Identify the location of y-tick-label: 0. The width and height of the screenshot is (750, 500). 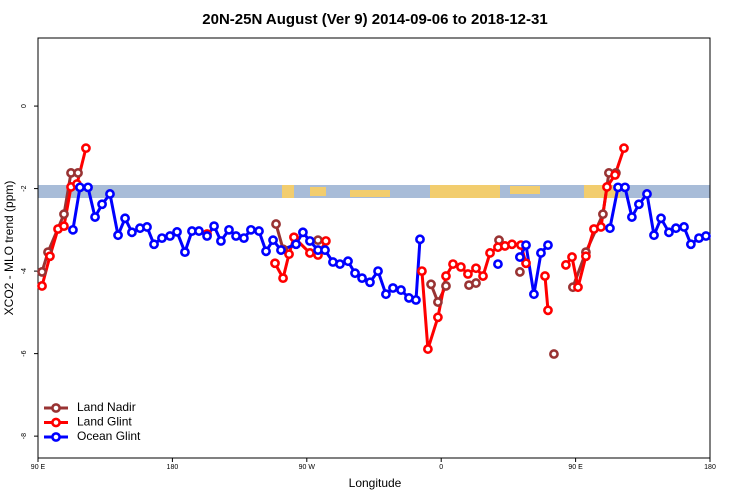
(24, 106).